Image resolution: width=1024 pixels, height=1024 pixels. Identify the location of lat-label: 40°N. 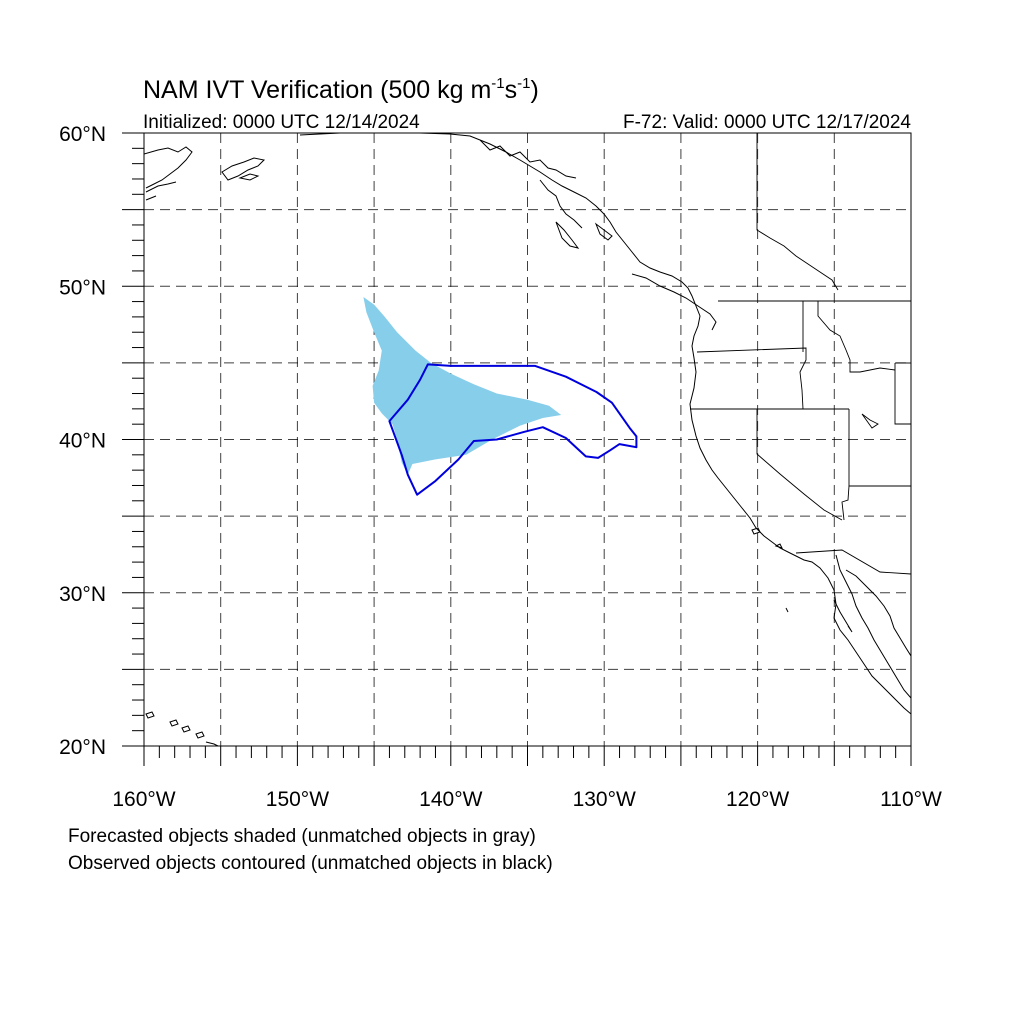
(82, 441).